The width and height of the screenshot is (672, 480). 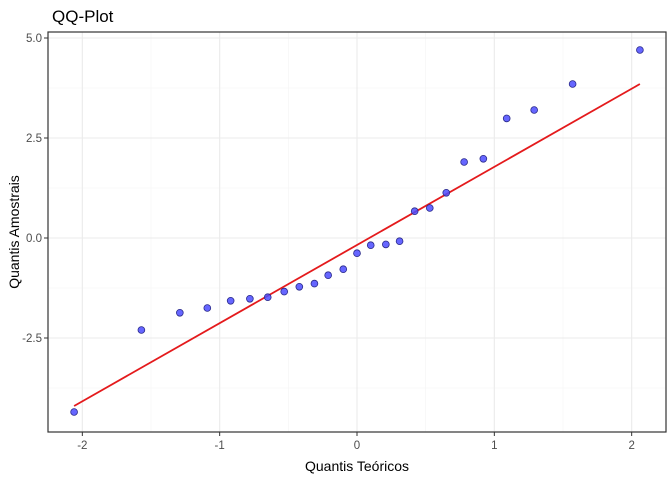 What do you see at coordinates (35, 189) in the screenshot?
I see `y-axis-ticks: -2.5 0.0 2.5 5.0` at bounding box center [35, 189].